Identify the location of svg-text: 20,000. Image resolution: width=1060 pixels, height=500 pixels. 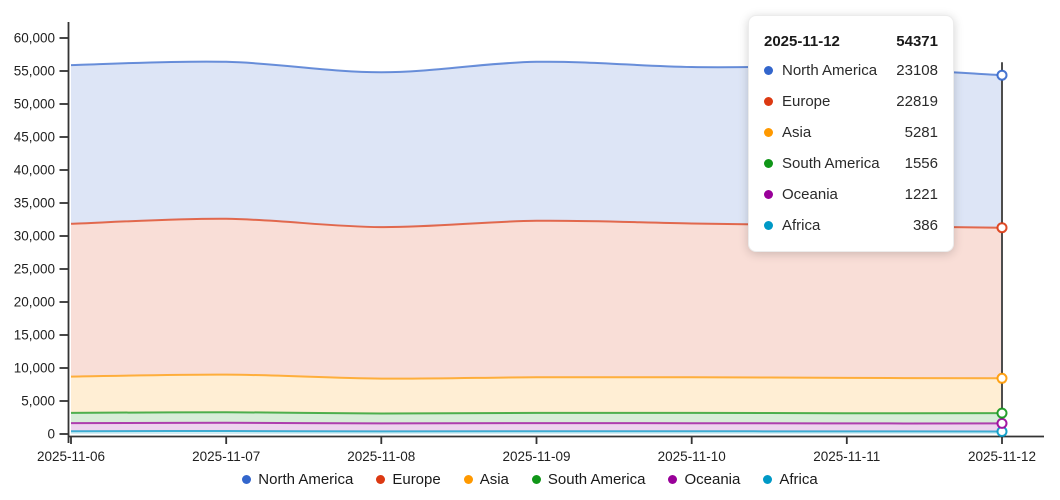
(34, 302).